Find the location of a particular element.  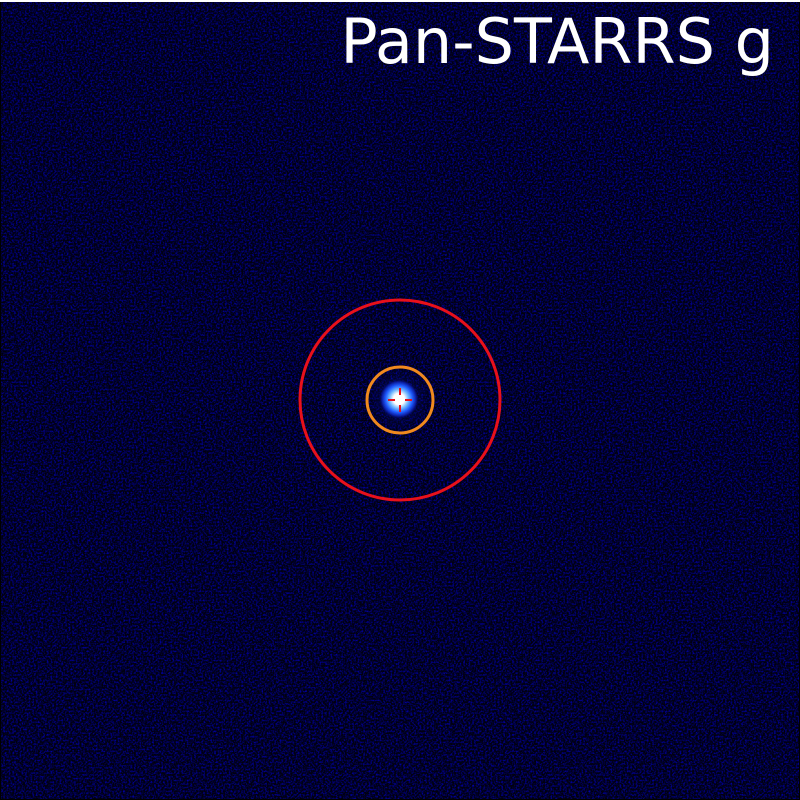

top-border-line is located at coordinates (400, 1).